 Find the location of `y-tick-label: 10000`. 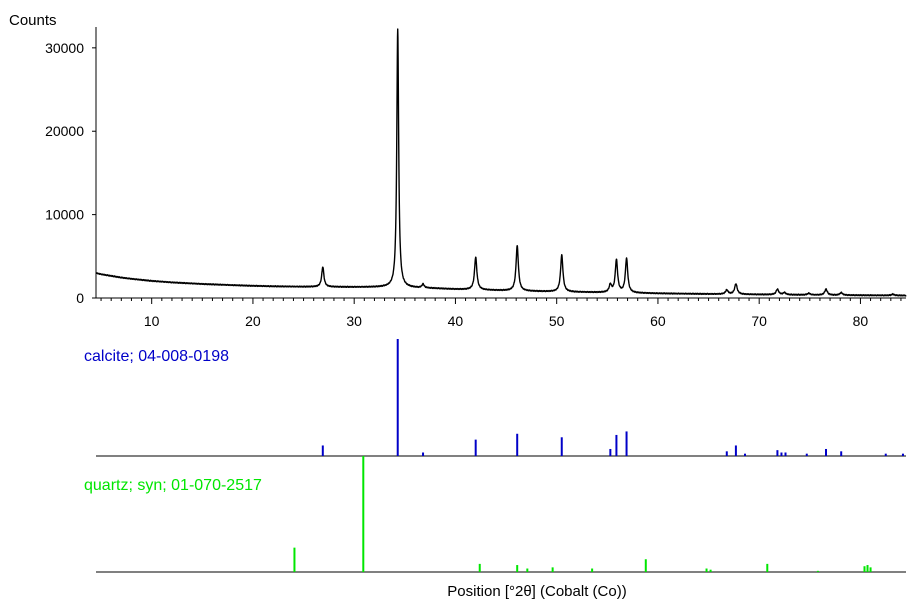

y-tick-label: 10000 is located at coordinates (64, 215).